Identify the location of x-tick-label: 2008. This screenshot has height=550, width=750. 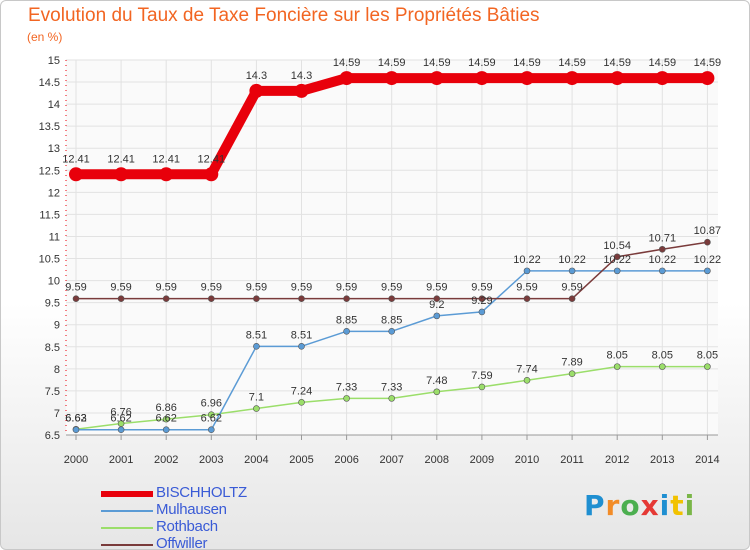
(437, 460).